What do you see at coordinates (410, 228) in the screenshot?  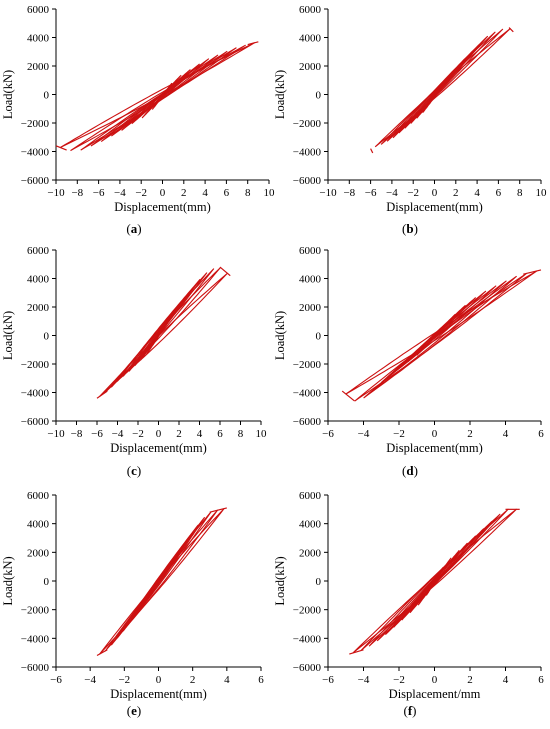 I see `panel-caption: (b)` at bounding box center [410, 228].